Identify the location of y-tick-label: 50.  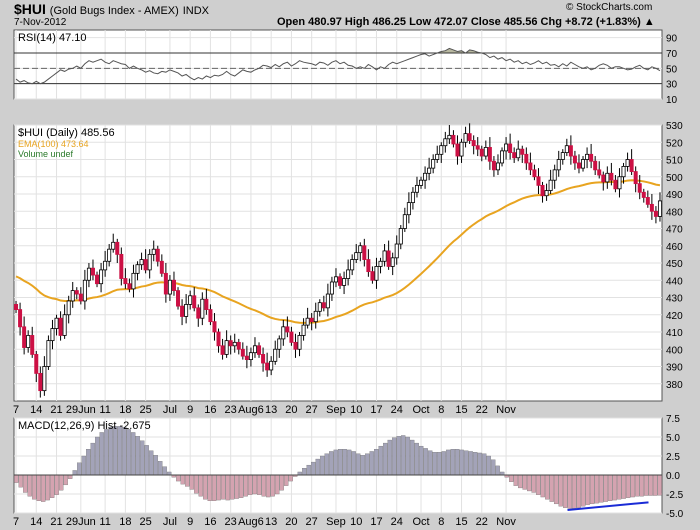
(672, 69).